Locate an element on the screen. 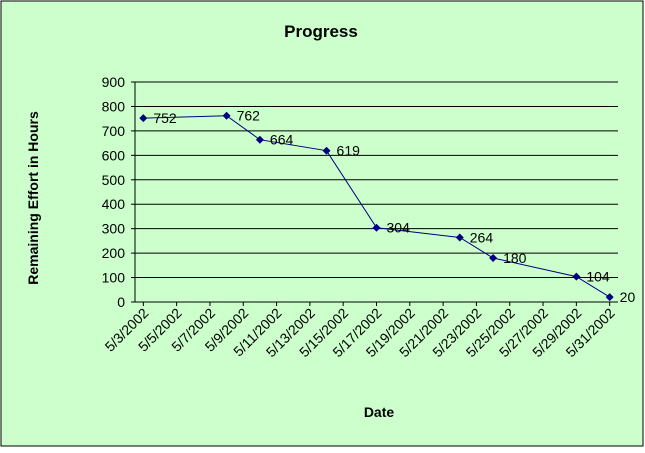 This screenshot has height=453, width=645. data-label: 619 is located at coordinates (349, 151).